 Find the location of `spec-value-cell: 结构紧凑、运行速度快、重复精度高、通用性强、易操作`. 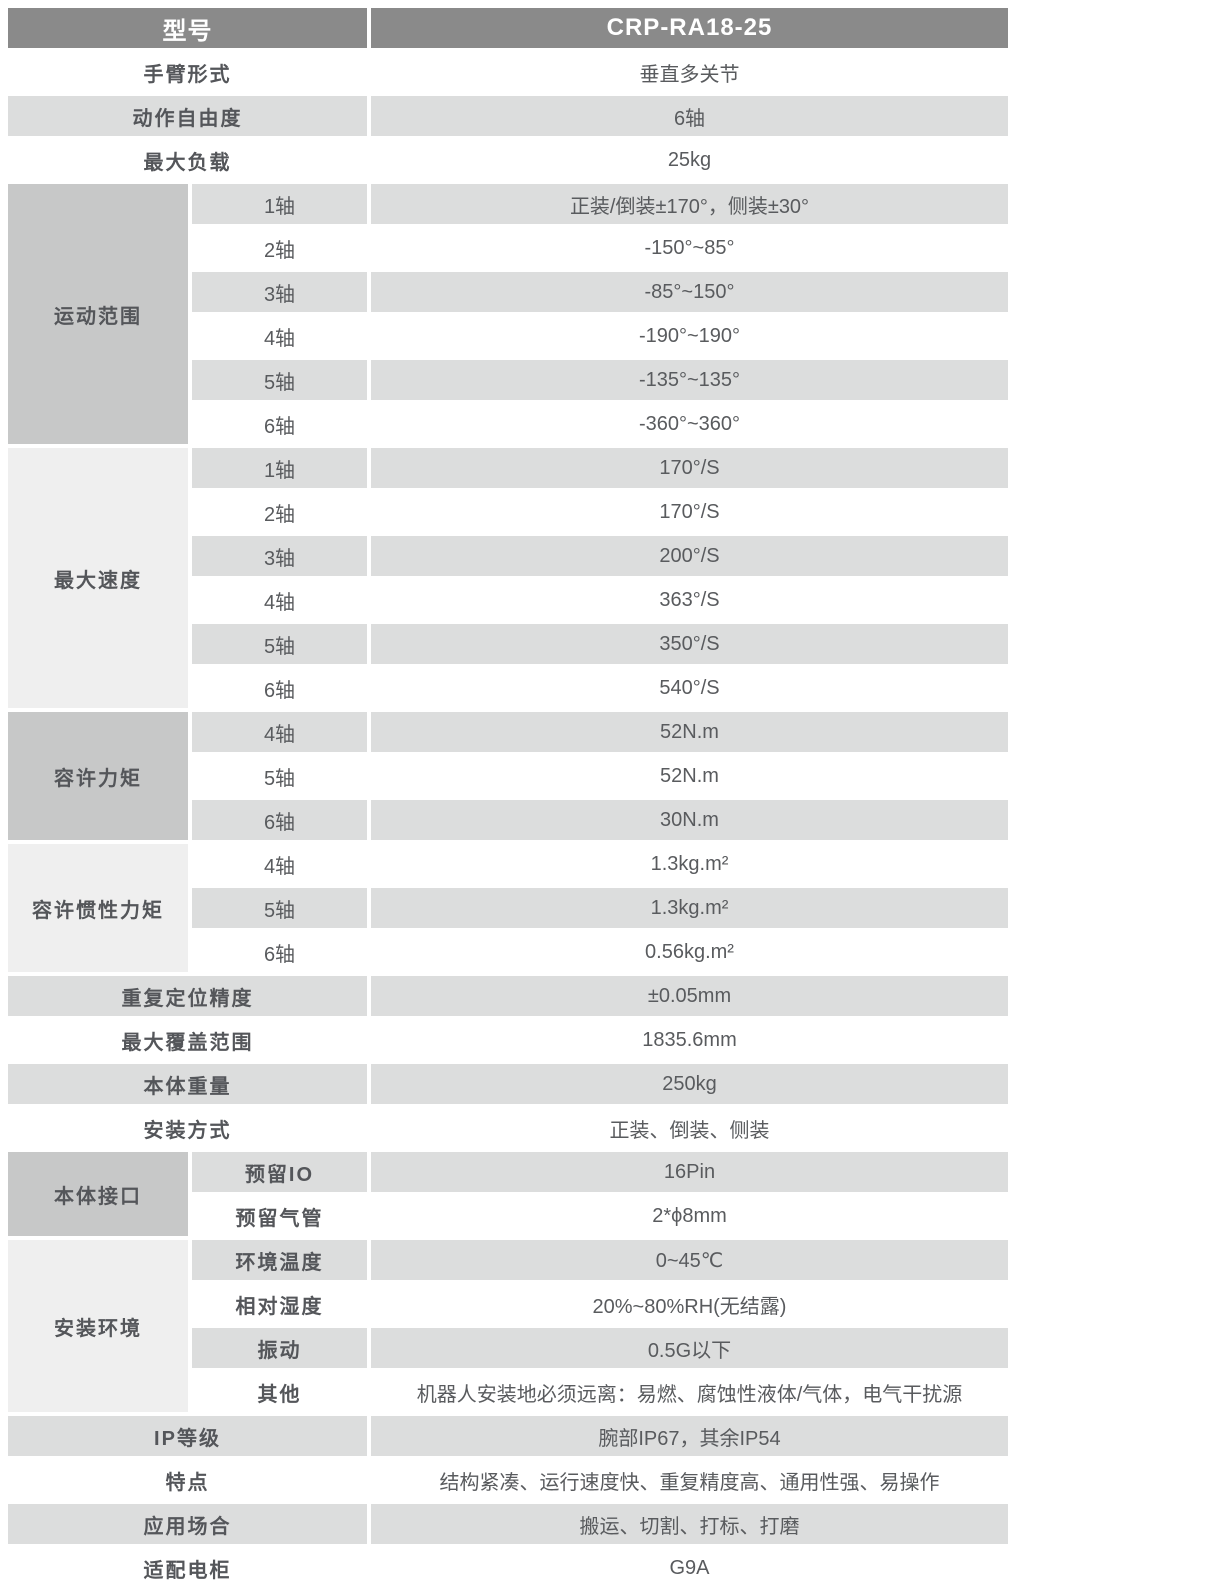

spec-value-cell: 结构紧凑、运行速度快、重复精度高、通用性强、易操作 is located at coordinates (689, 1480).